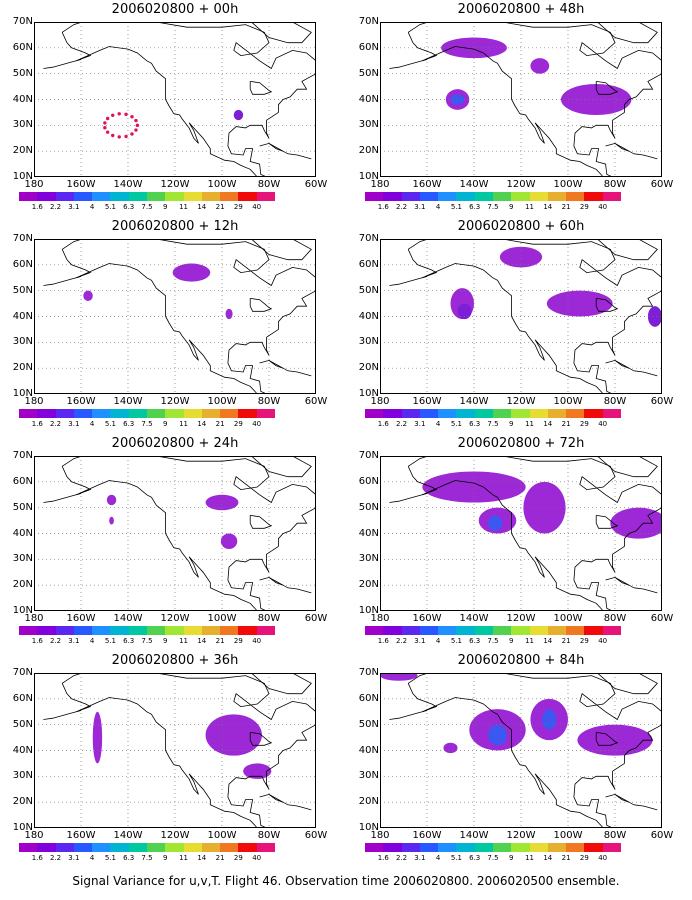  I want to click on latitude-label: 20N, so click(22, 585).